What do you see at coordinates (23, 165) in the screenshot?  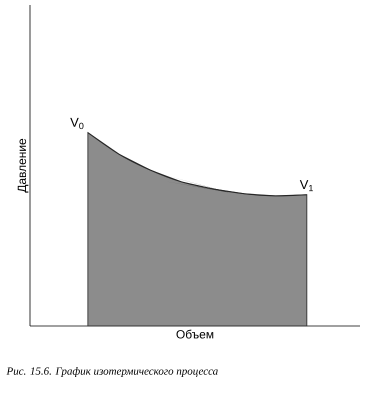 I see `y-axis-title: Давление` at bounding box center [23, 165].